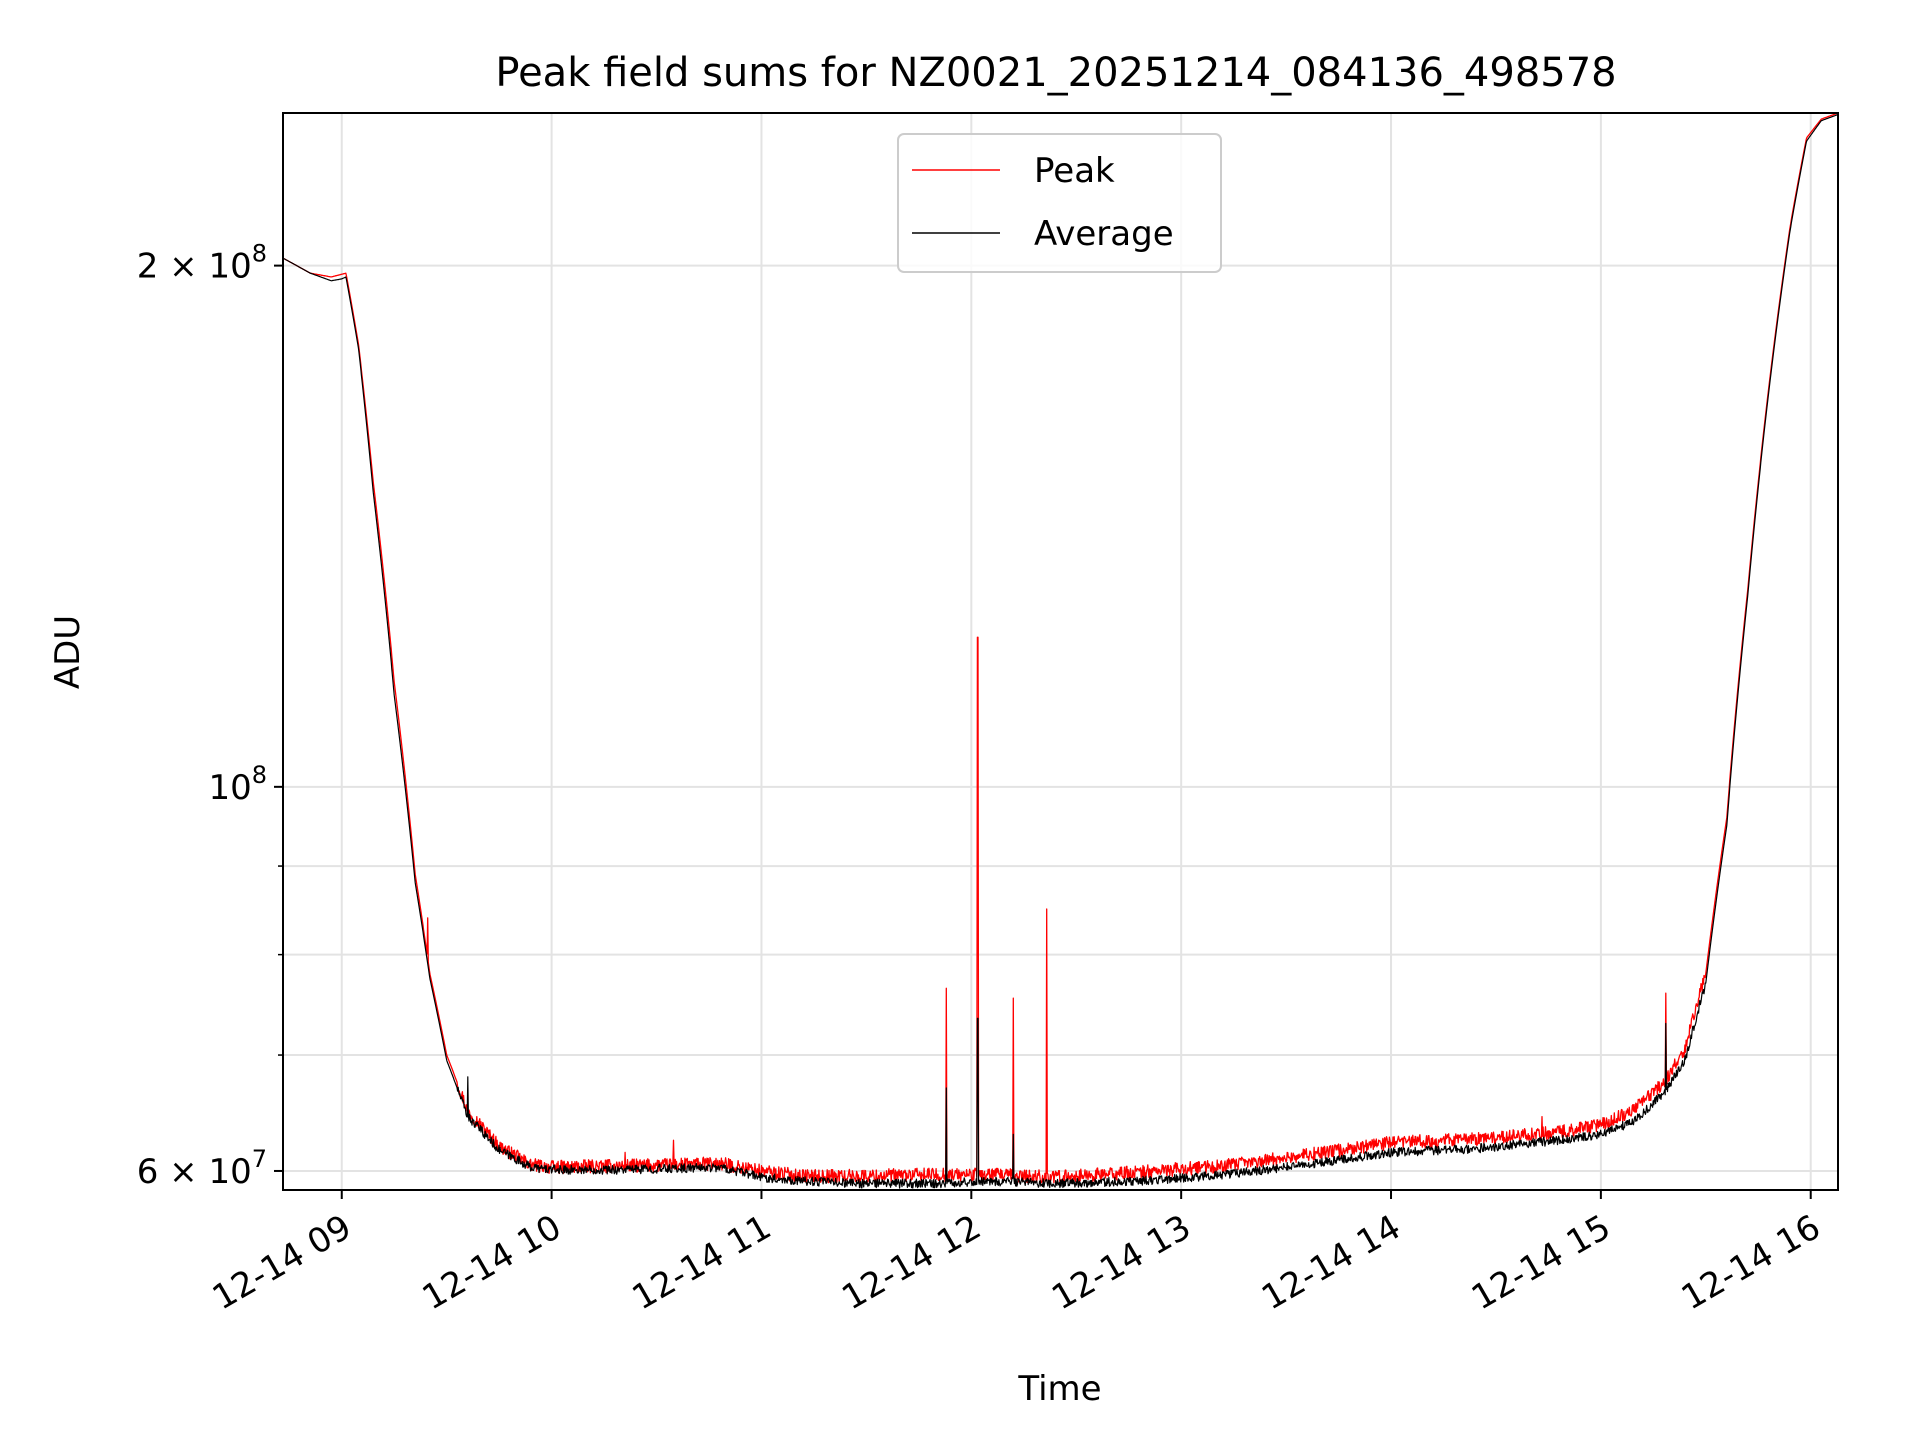 The image size is (1920, 1440). What do you see at coordinates (68, 652) in the screenshot?
I see `y-axis-label: ADU` at bounding box center [68, 652].